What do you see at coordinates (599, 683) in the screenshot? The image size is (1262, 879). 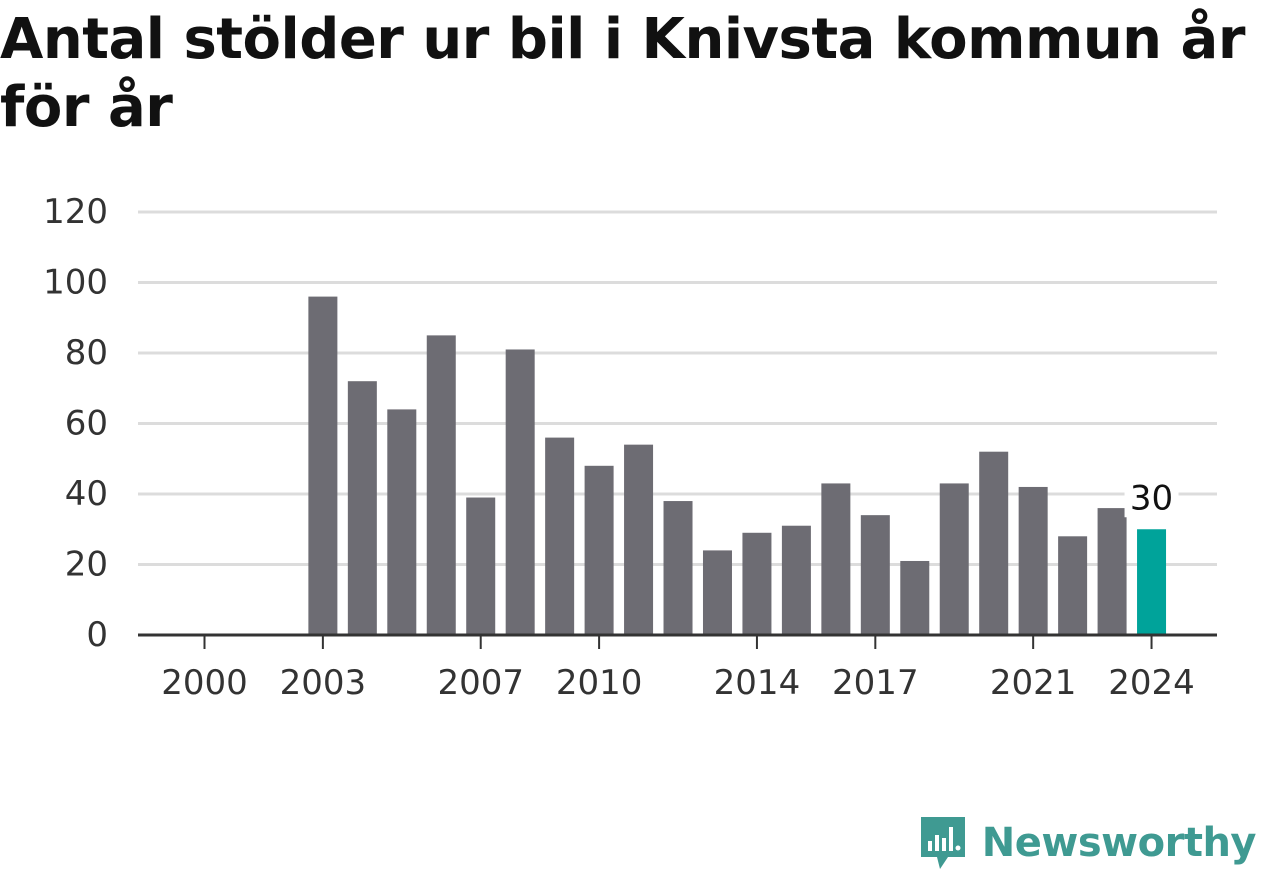 I see `x-tick-label: 2010` at bounding box center [599, 683].